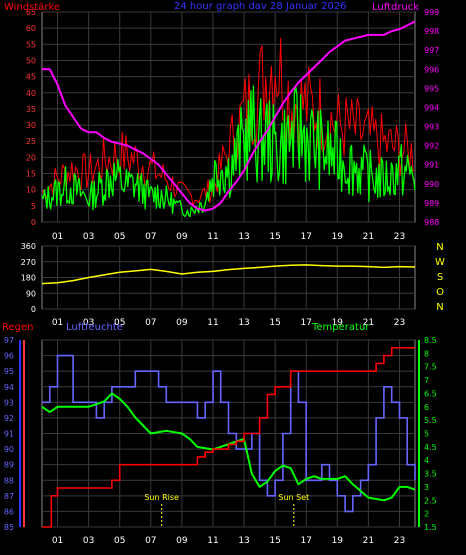 This screenshot has height=555, width=466. I want to click on temperature-ytick-label: 4.5, so click(430, 447).